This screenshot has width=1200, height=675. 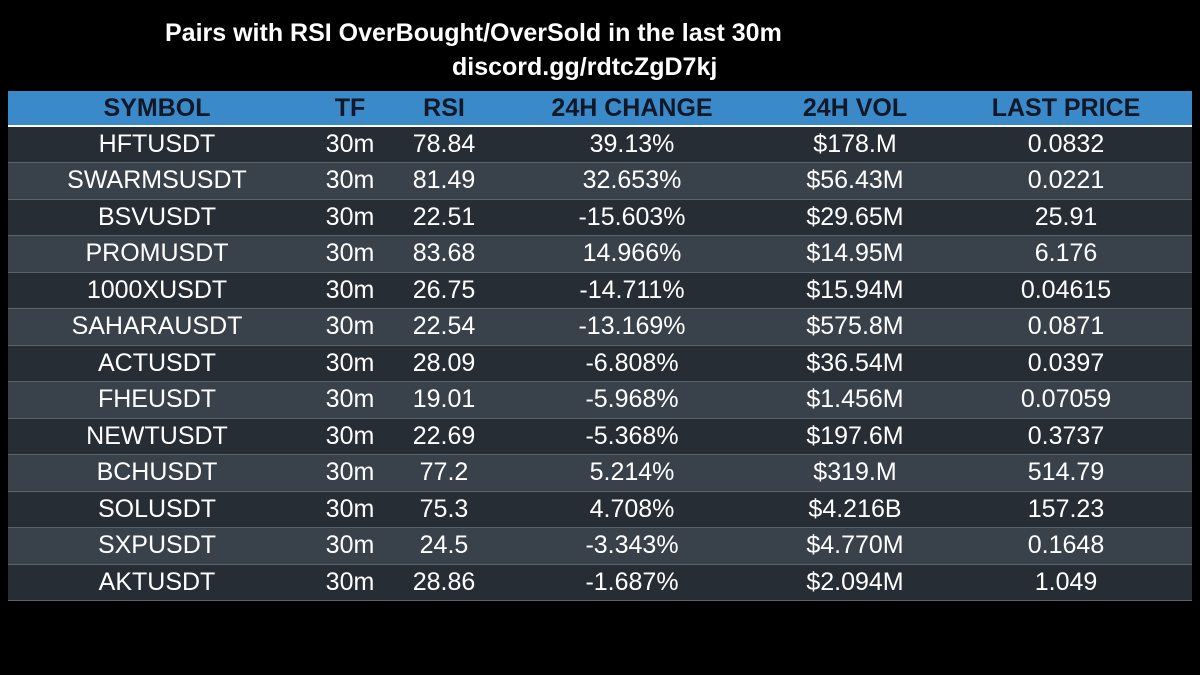 What do you see at coordinates (444, 582) in the screenshot?
I see `rsi-cell: 28.86` at bounding box center [444, 582].